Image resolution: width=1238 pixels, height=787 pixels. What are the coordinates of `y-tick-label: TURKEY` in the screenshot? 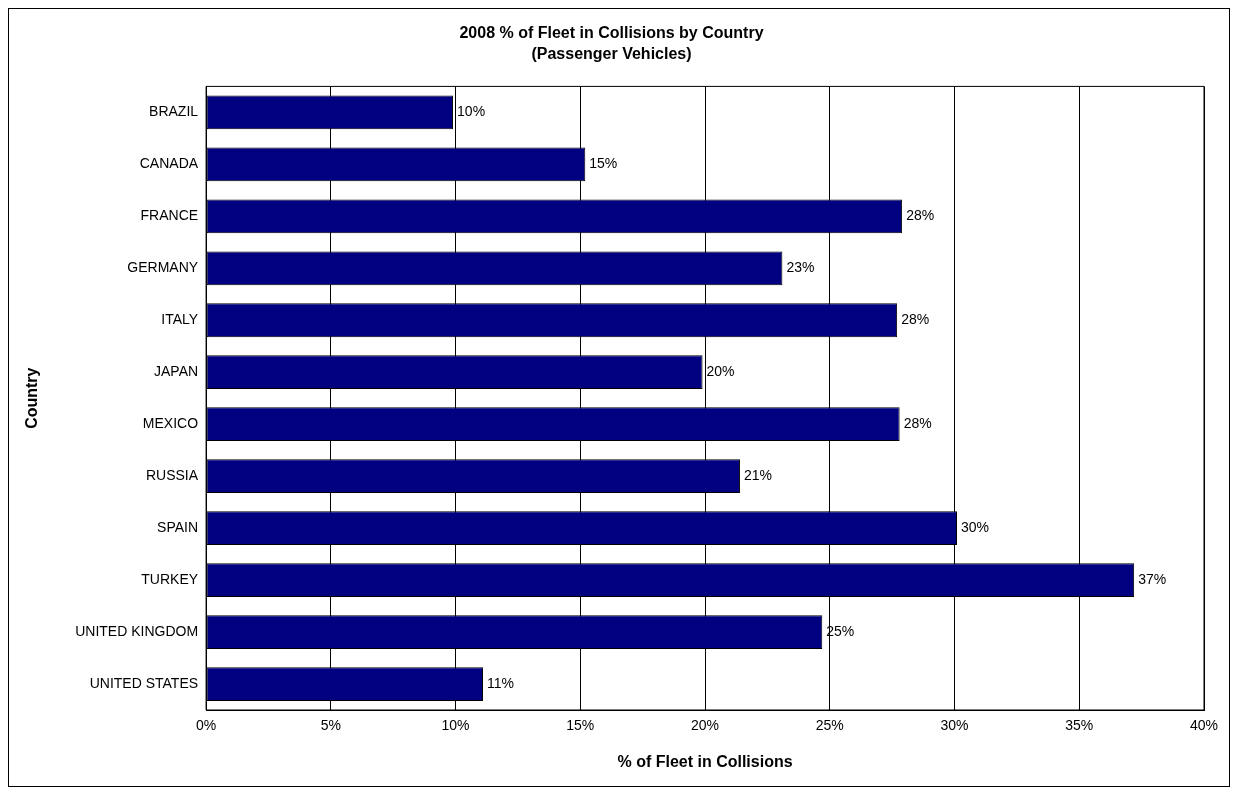 It's located at (170, 578).